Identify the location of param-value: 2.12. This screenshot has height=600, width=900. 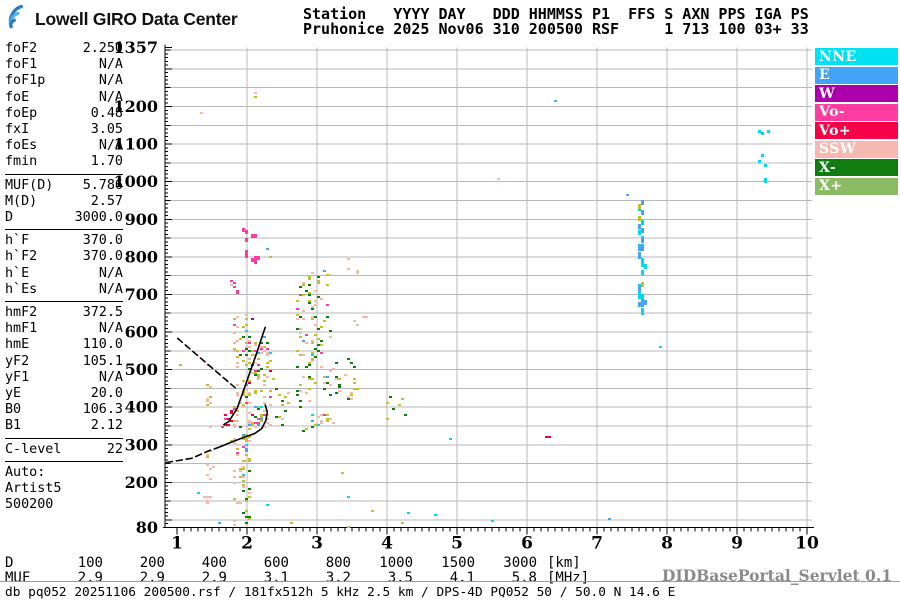
(106, 426).